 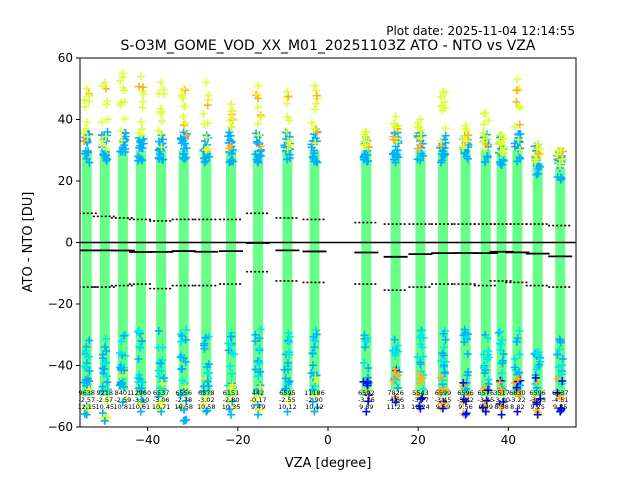 I want to click on bin-count: 7826, so click(x=395, y=393).